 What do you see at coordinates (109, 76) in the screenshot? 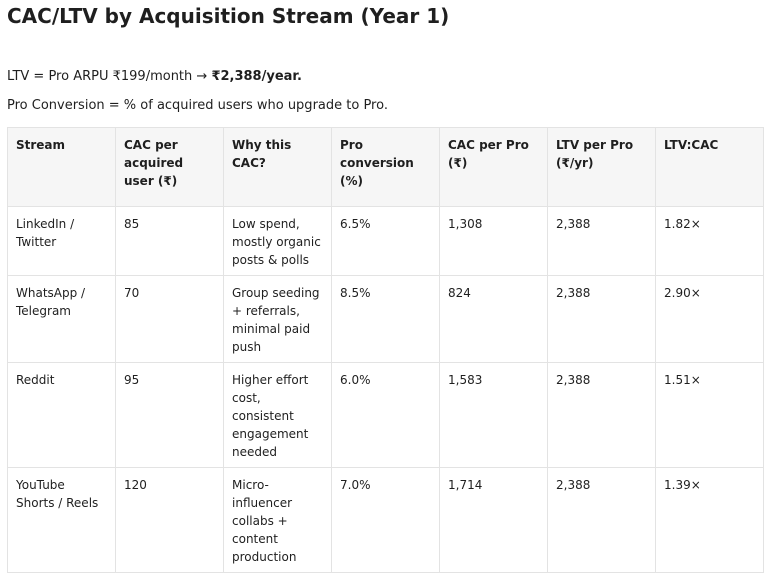
I see `ltv-note-text: LTV = Pro ARPU ₹199/month →` at bounding box center [109, 76].